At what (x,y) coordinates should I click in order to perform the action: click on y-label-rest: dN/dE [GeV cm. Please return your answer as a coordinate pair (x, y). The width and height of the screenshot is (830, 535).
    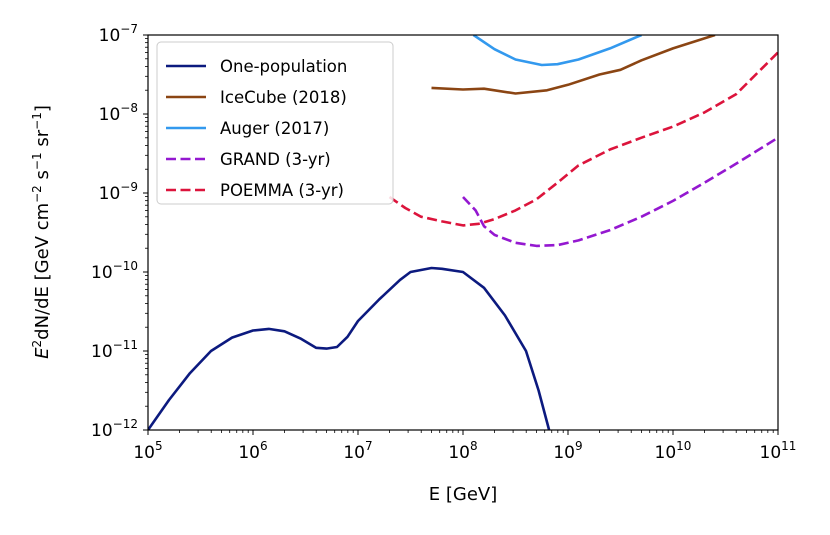
    Looking at the image, I should click on (42, 271).